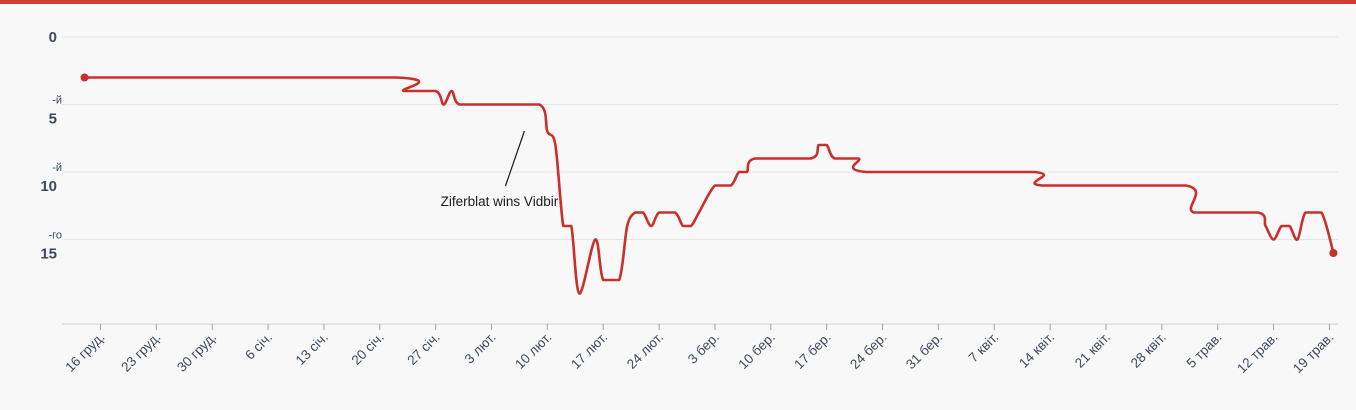 This screenshot has height=410, width=1356. What do you see at coordinates (812, 351) in the screenshot?
I see `x-tick-label: 17 бер.` at bounding box center [812, 351].